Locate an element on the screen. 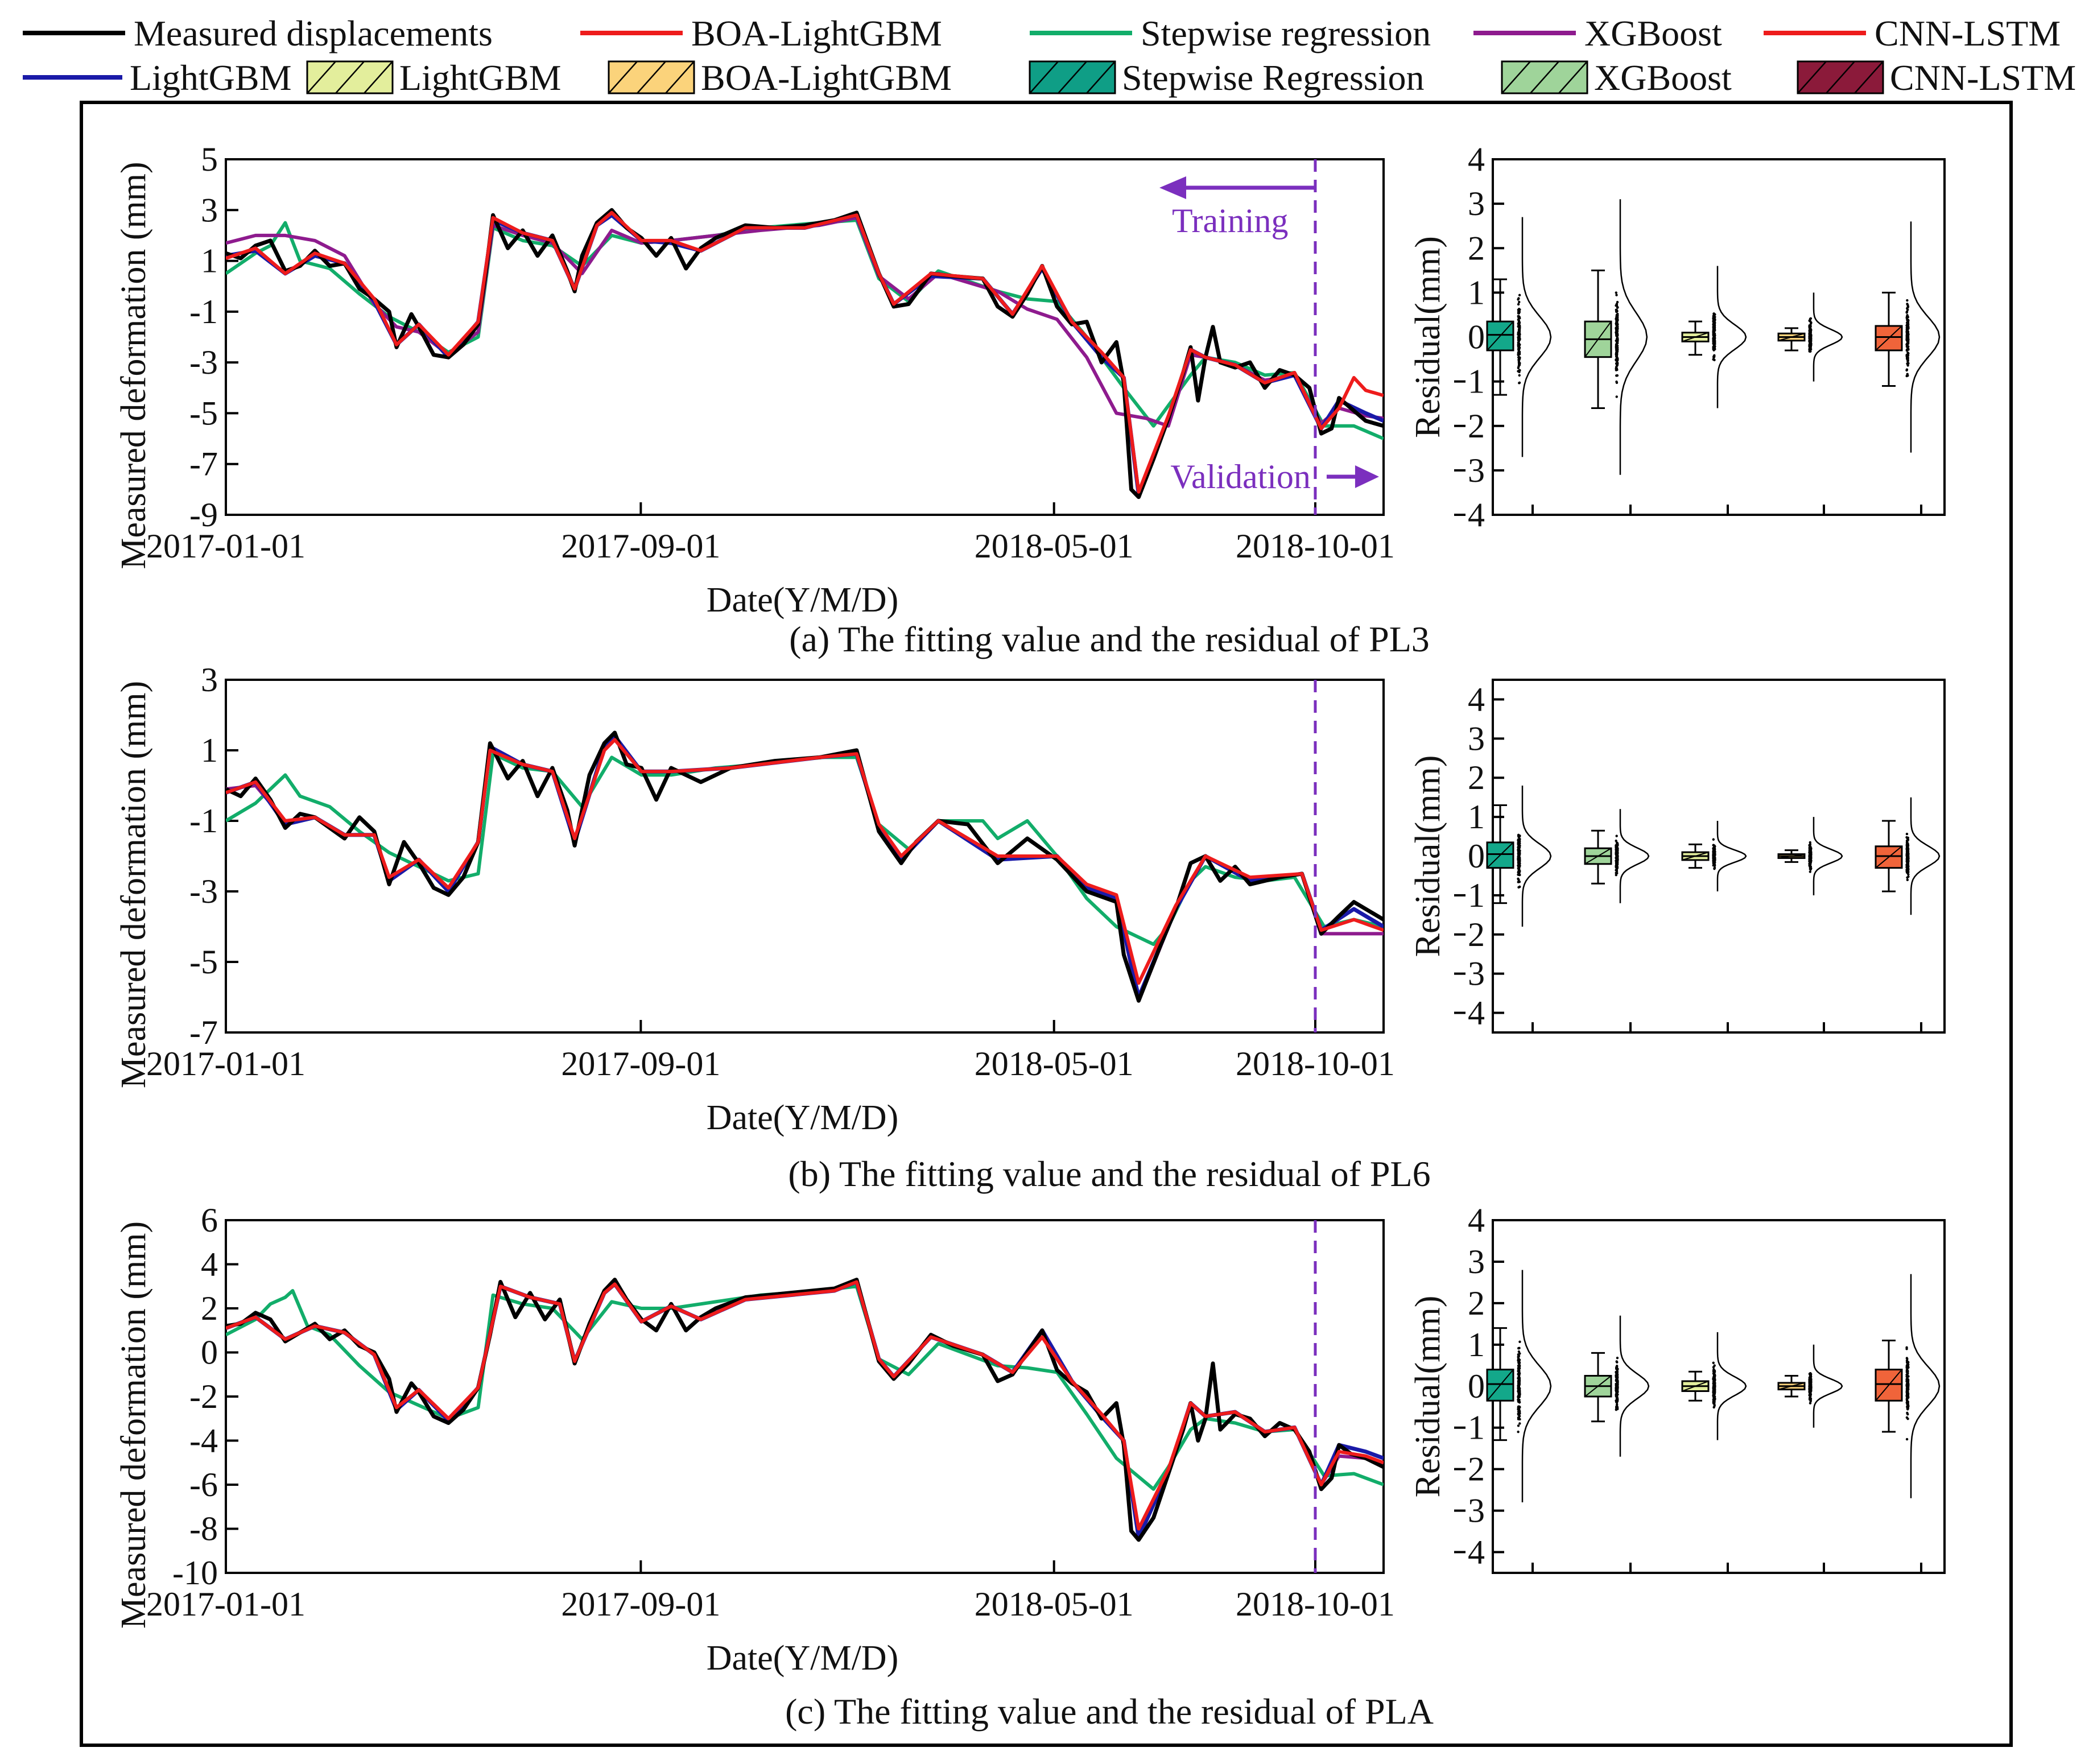 Image resolution: width=2093 pixels, height=1764 pixels. y-tick-label: 5 is located at coordinates (210, 159).